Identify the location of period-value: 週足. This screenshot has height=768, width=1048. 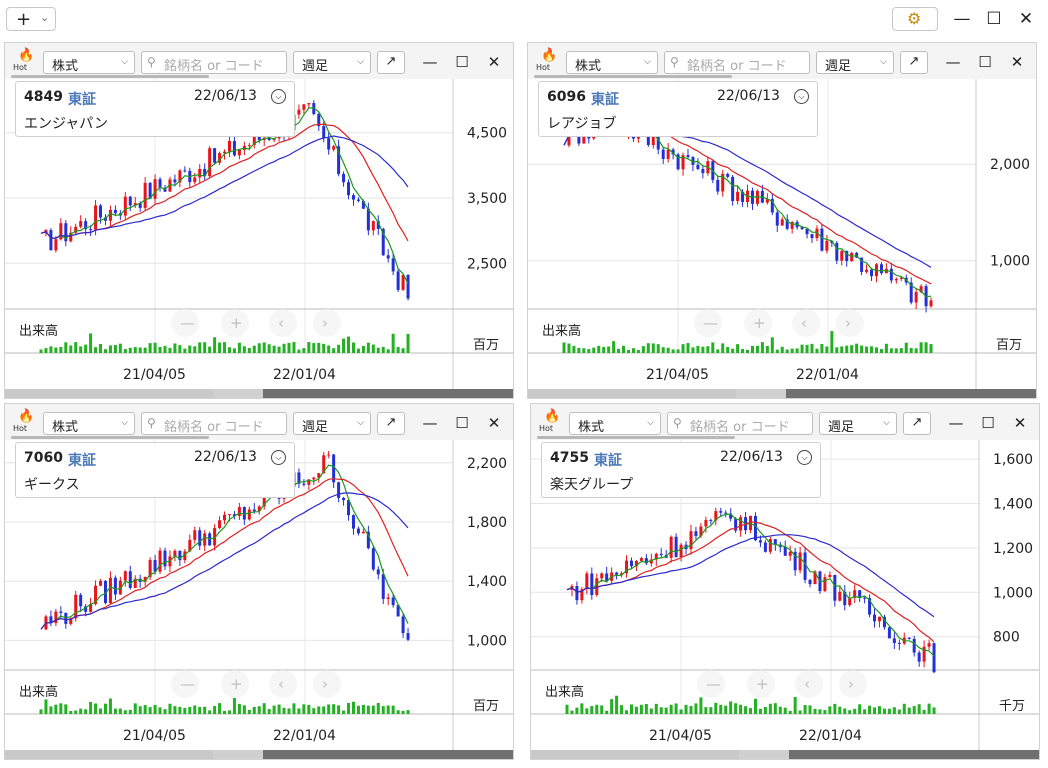
(315, 427).